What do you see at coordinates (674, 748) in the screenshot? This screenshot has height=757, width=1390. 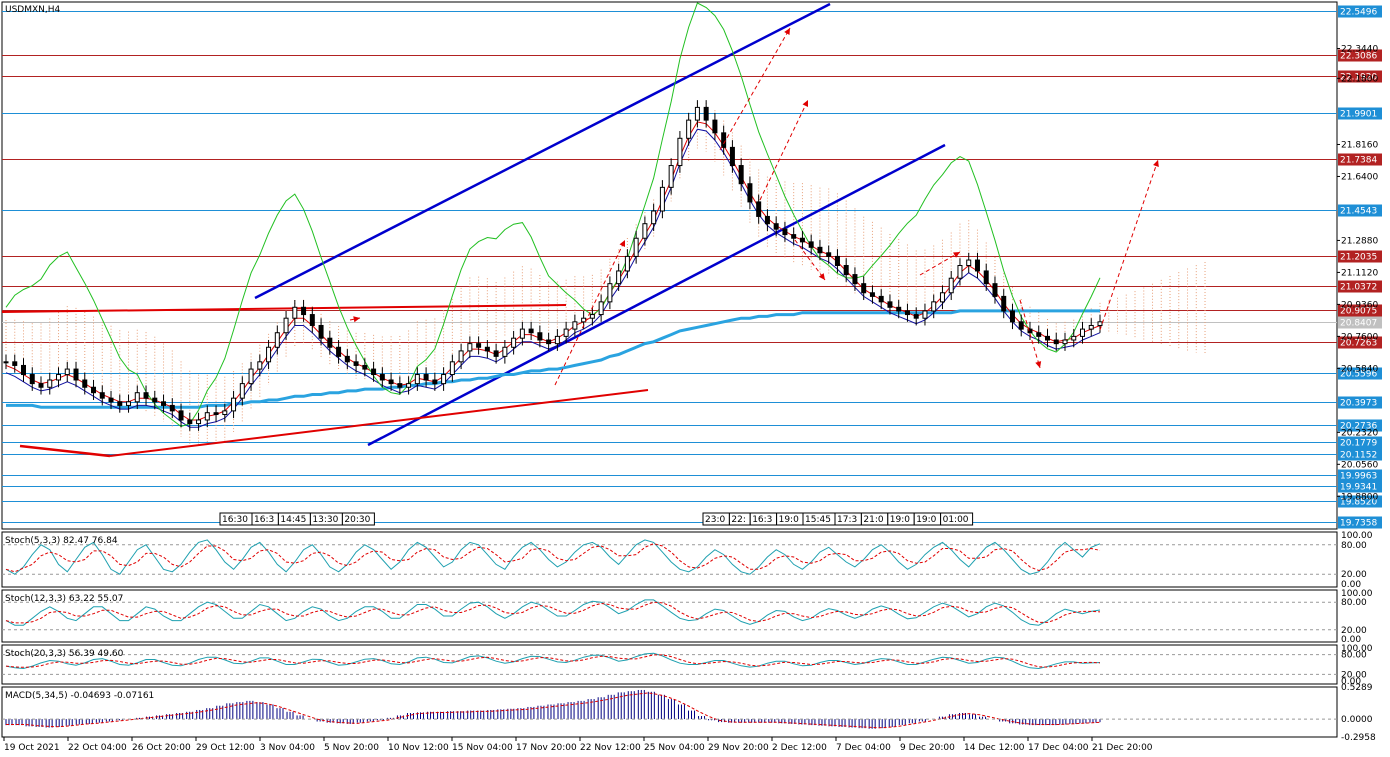 I see `x-axis-label: 25 Nov 04:00` at bounding box center [674, 748].